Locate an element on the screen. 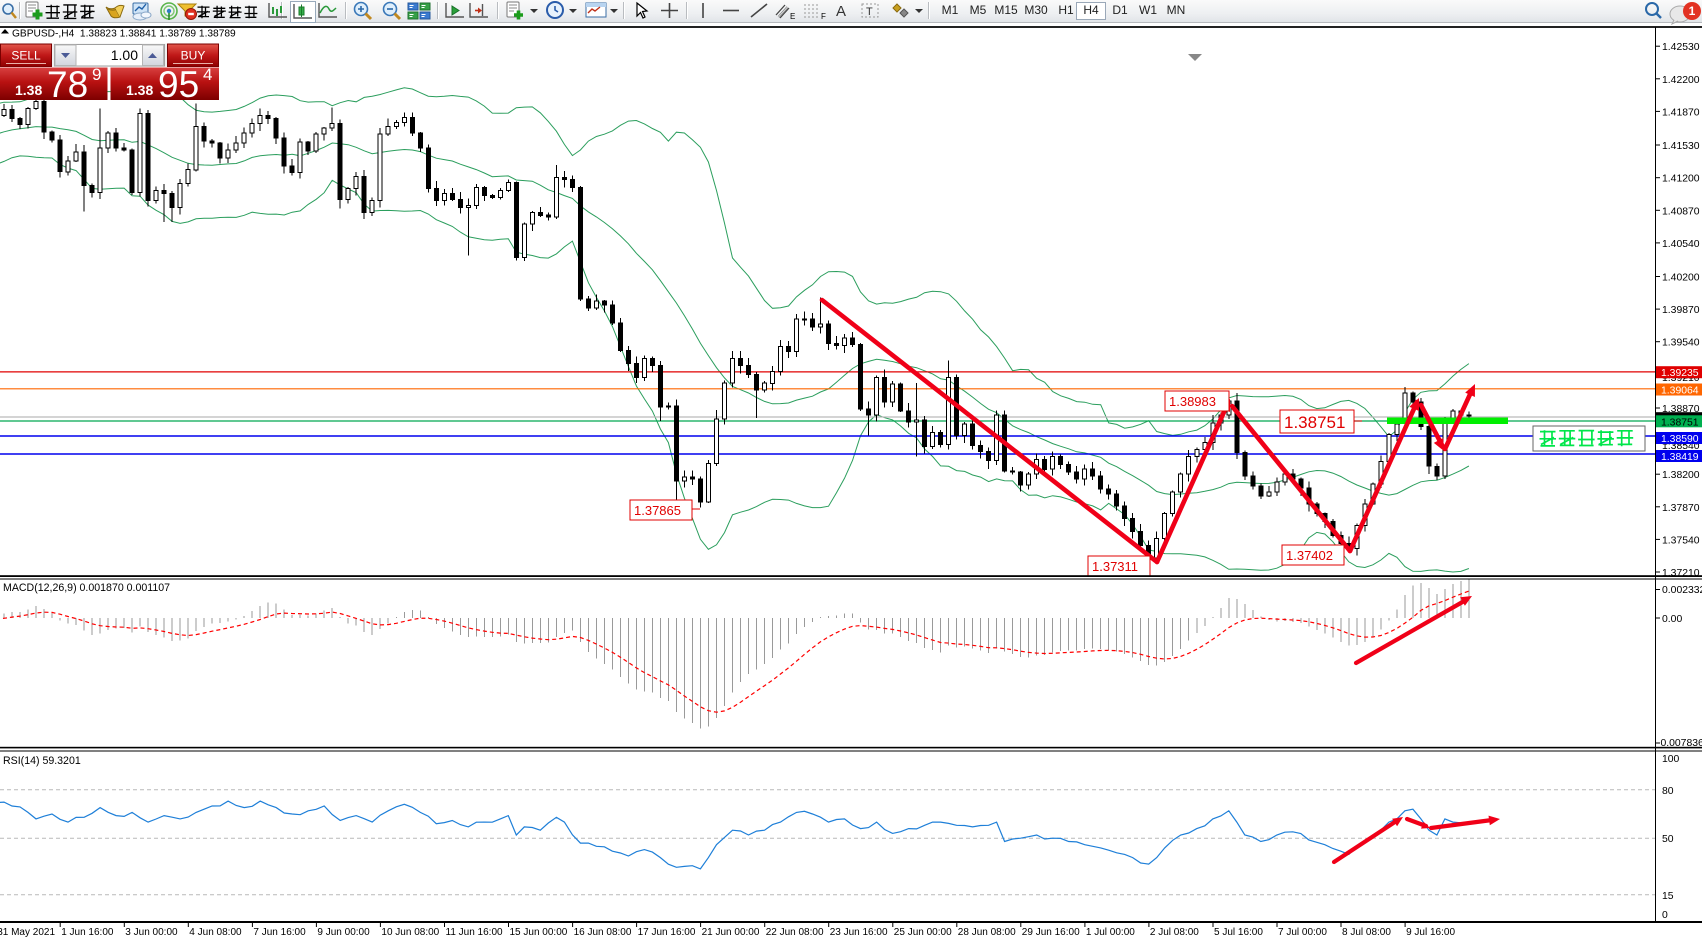 Image resolution: width=1702 pixels, height=940 pixels. svg-text: 1.39210 is located at coordinates (1681, 378).